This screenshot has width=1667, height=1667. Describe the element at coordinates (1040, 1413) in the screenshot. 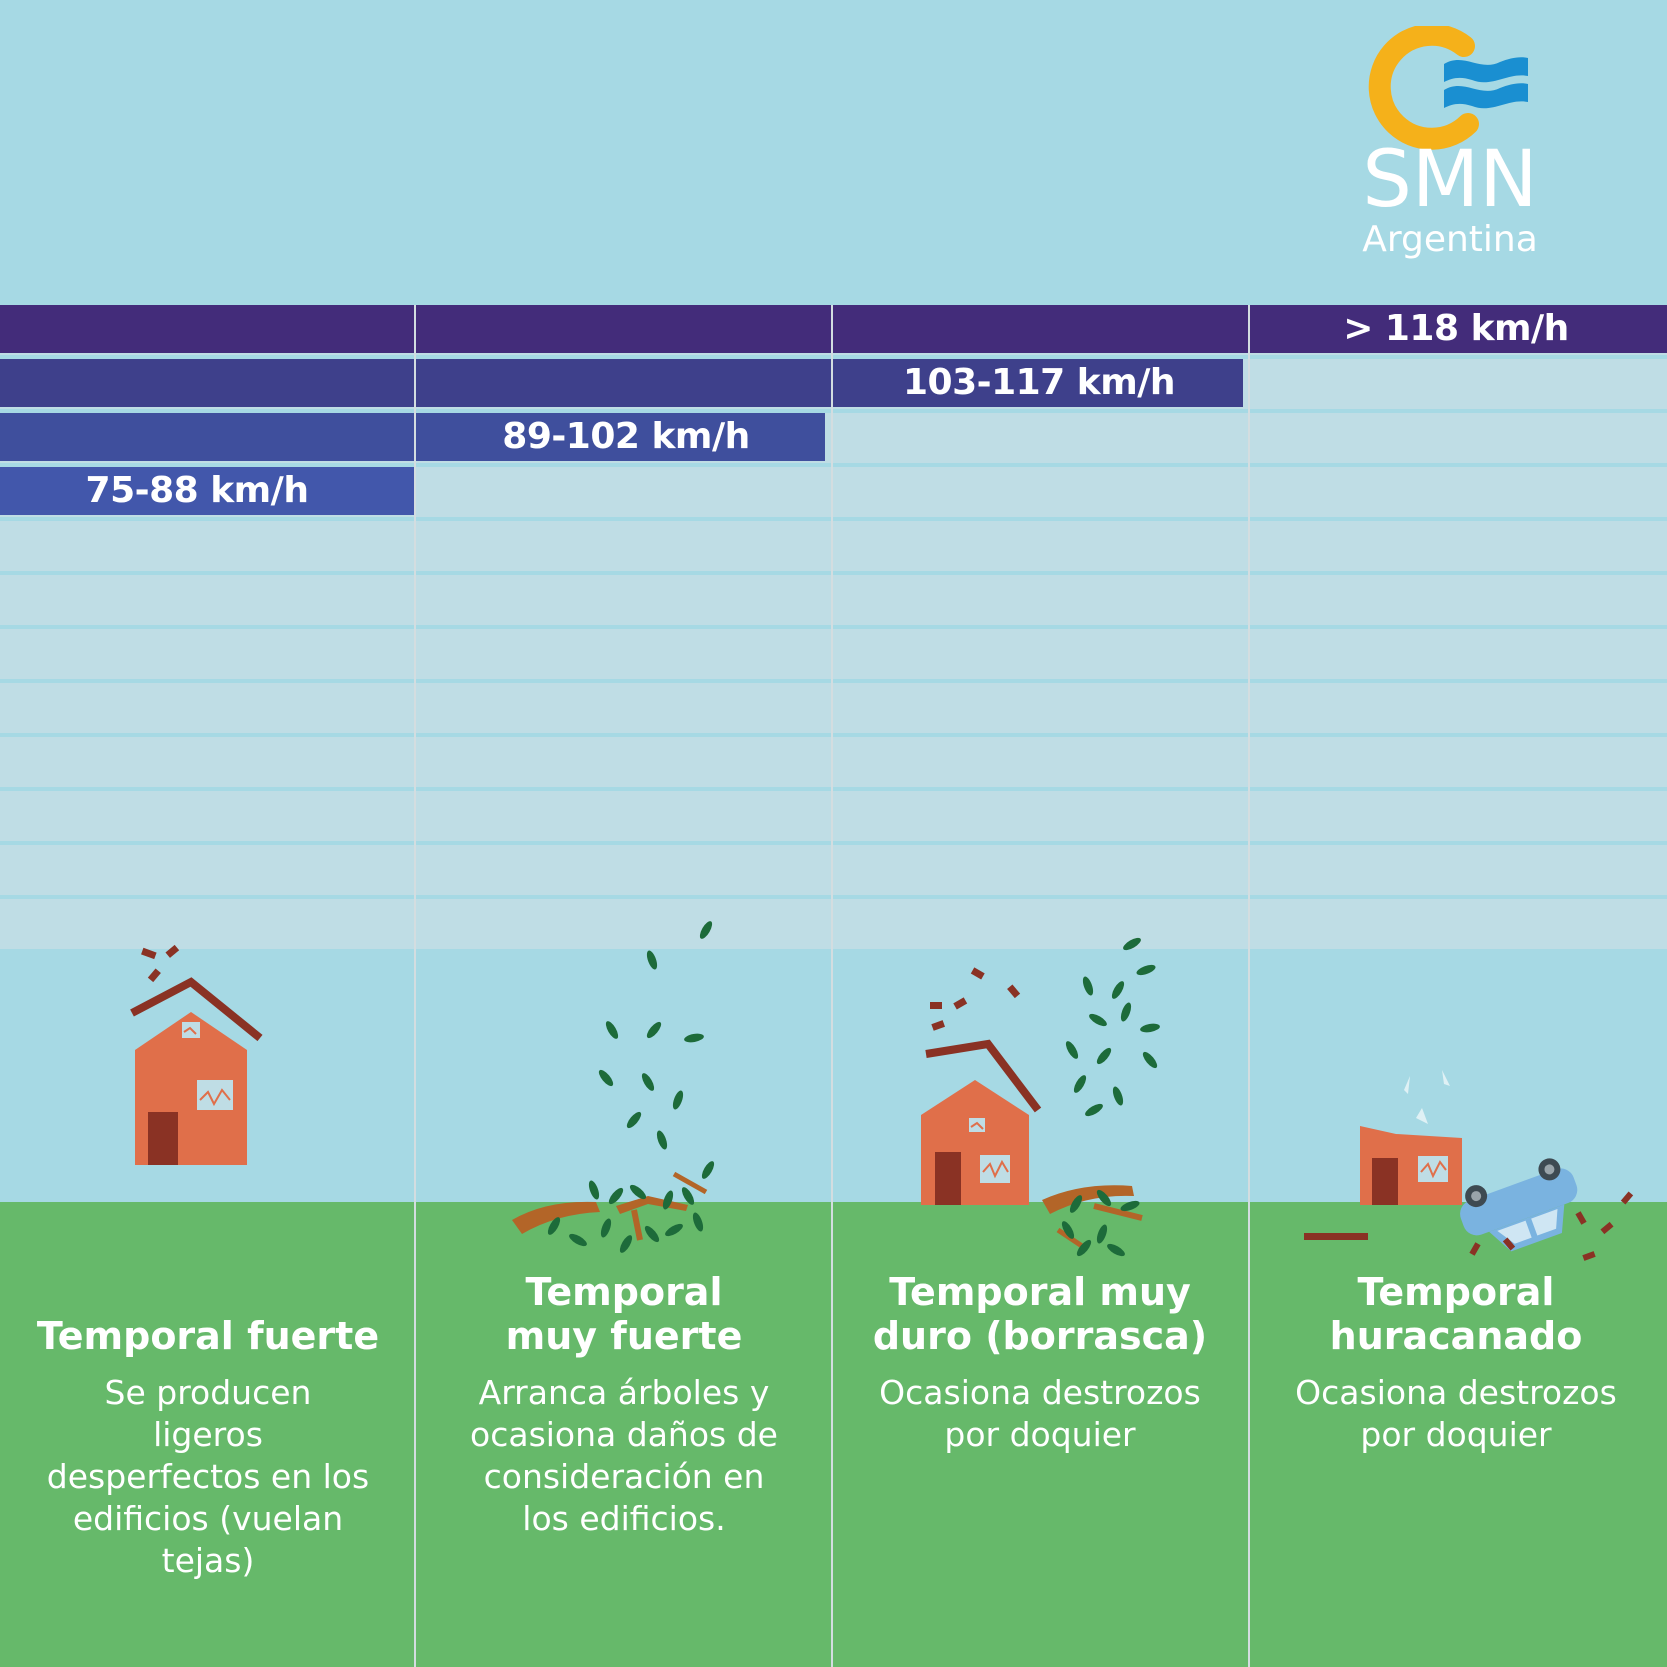

I see `category-description-3: Ocasiona destrozos por doquier` at that location.